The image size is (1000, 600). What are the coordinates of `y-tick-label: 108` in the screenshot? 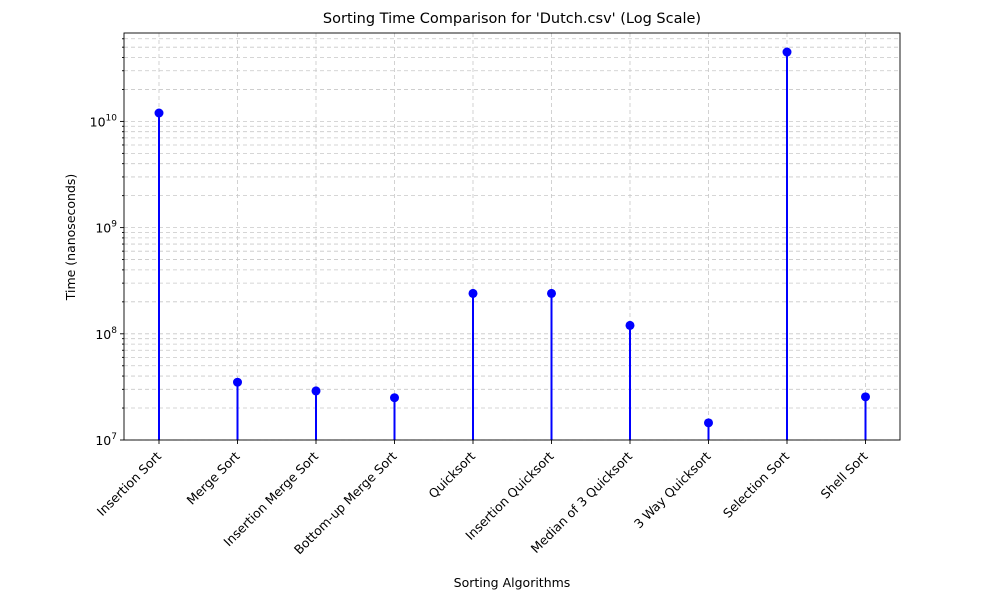 It's located at (106, 334).